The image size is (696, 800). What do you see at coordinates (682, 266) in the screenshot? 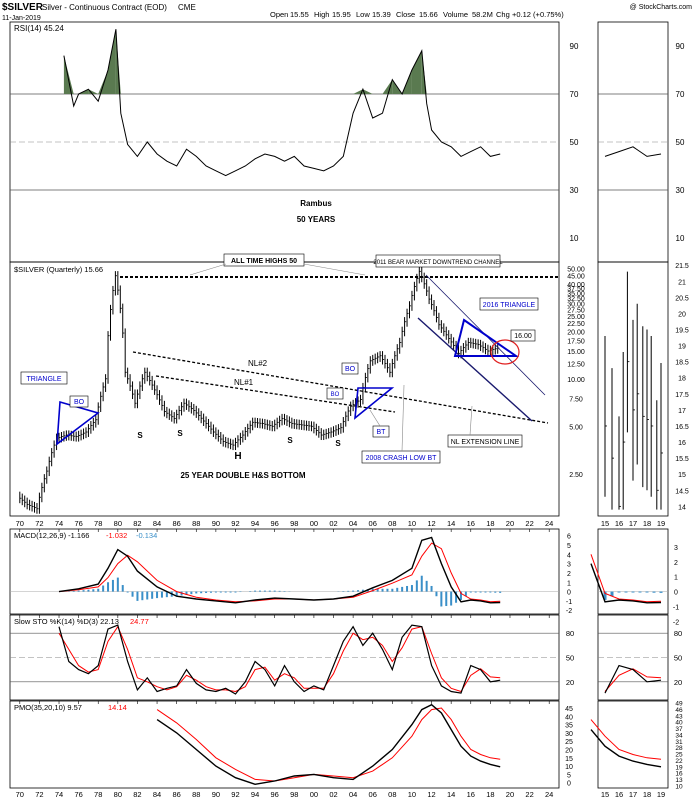
I see `inset-price-tick-label: 21.5` at bounding box center [682, 266].